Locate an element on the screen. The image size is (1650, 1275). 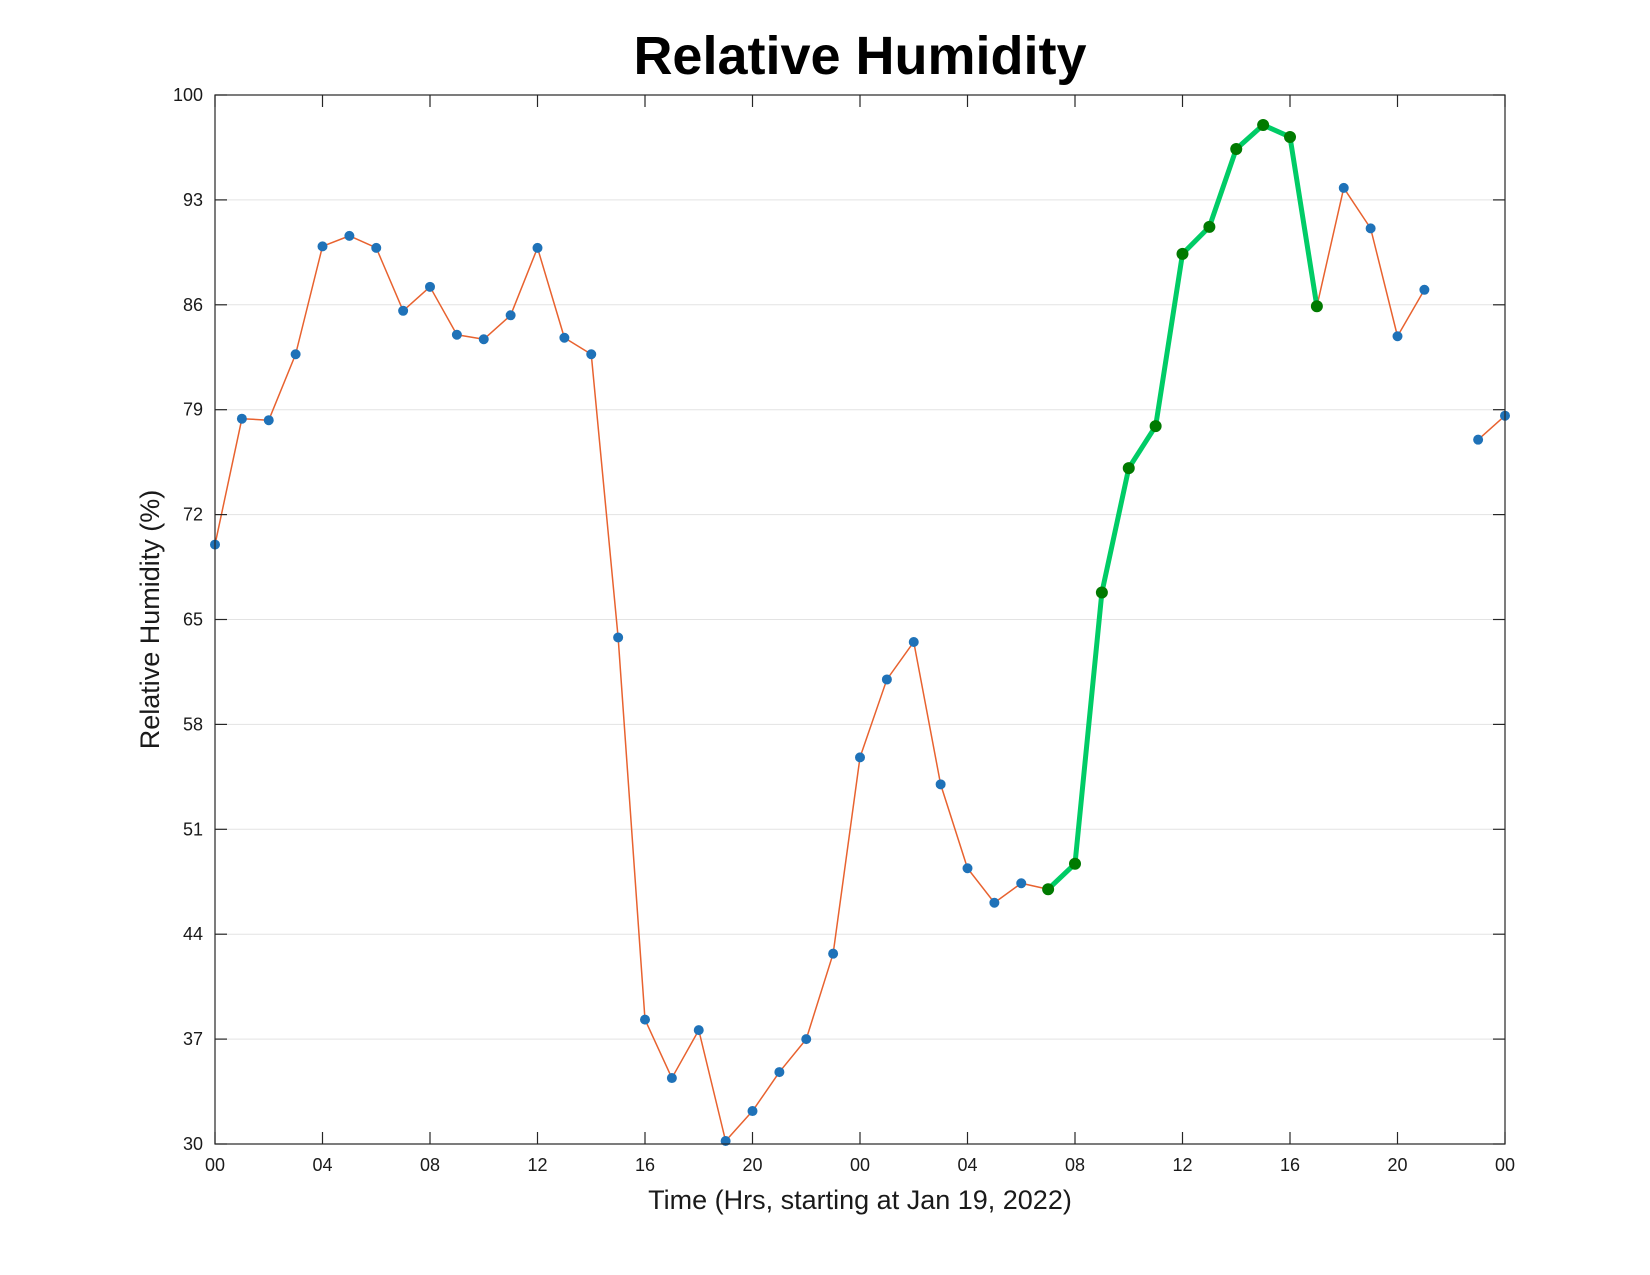
y-tick-label: 79 is located at coordinates (193, 410).